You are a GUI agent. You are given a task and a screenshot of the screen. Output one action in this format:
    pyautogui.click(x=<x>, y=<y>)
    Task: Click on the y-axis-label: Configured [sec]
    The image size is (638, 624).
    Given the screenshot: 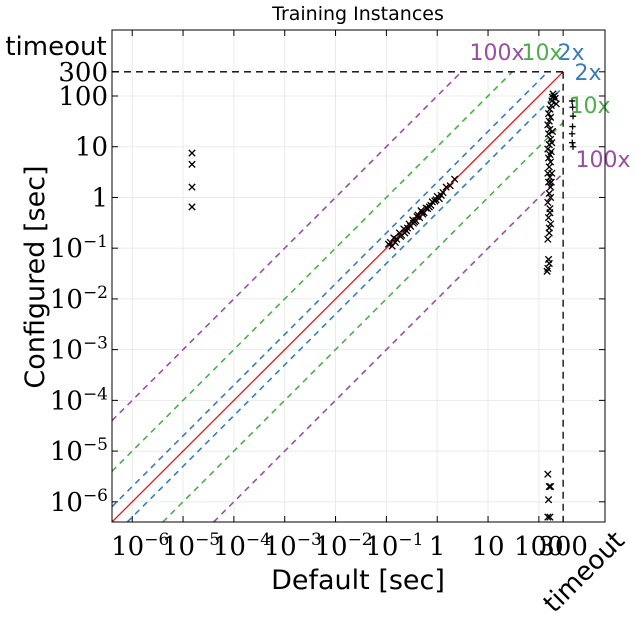 What is the action you would take?
    pyautogui.click(x=35, y=276)
    